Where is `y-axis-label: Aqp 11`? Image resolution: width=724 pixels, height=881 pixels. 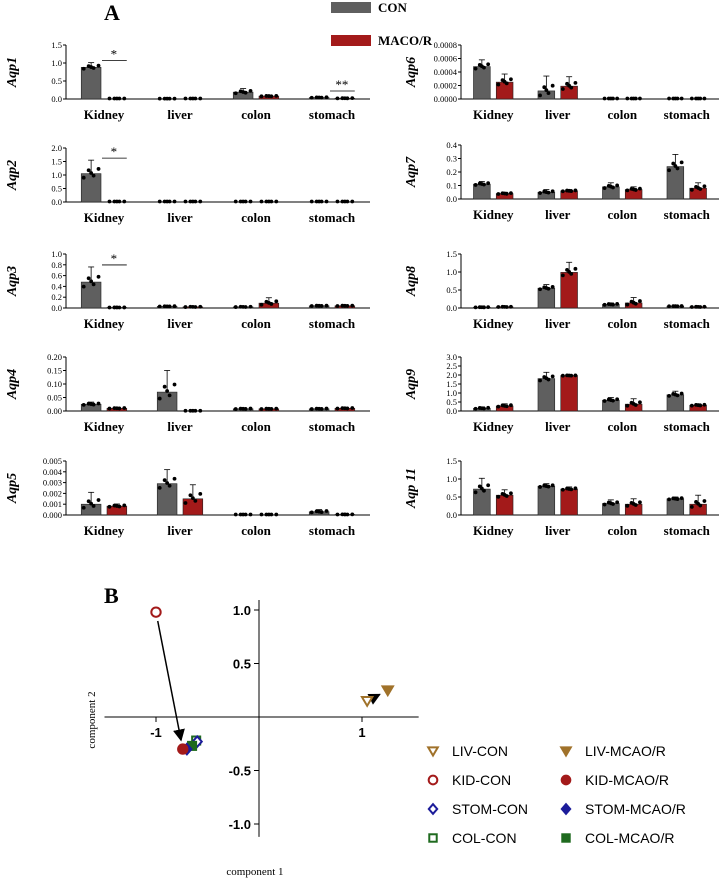 y-axis-label: Aqp 11 is located at coordinates (411, 488).